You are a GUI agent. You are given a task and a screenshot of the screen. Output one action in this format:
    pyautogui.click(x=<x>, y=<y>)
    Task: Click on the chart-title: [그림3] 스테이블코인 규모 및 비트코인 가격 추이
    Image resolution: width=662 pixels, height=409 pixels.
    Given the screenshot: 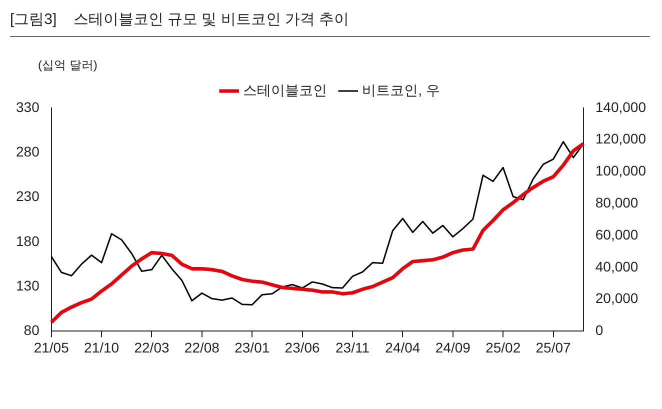 What is the action you would take?
    pyautogui.click(x=180, y=19)
    